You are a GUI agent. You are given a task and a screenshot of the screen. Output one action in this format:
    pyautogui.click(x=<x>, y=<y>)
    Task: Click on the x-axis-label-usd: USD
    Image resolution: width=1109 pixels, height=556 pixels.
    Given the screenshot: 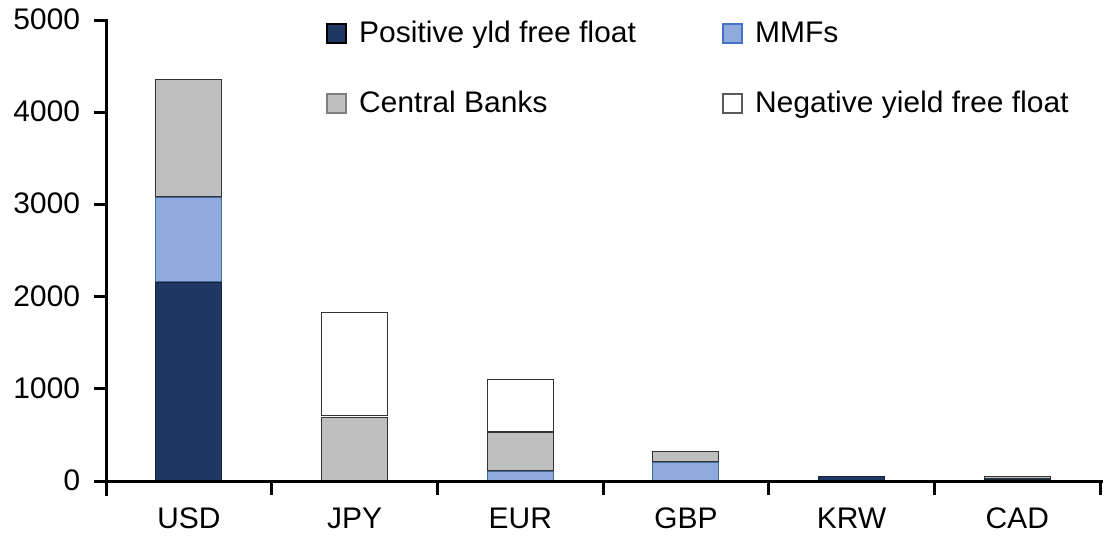 What is the action you would take?
    pyautogui.click(x=189, y=518)
    